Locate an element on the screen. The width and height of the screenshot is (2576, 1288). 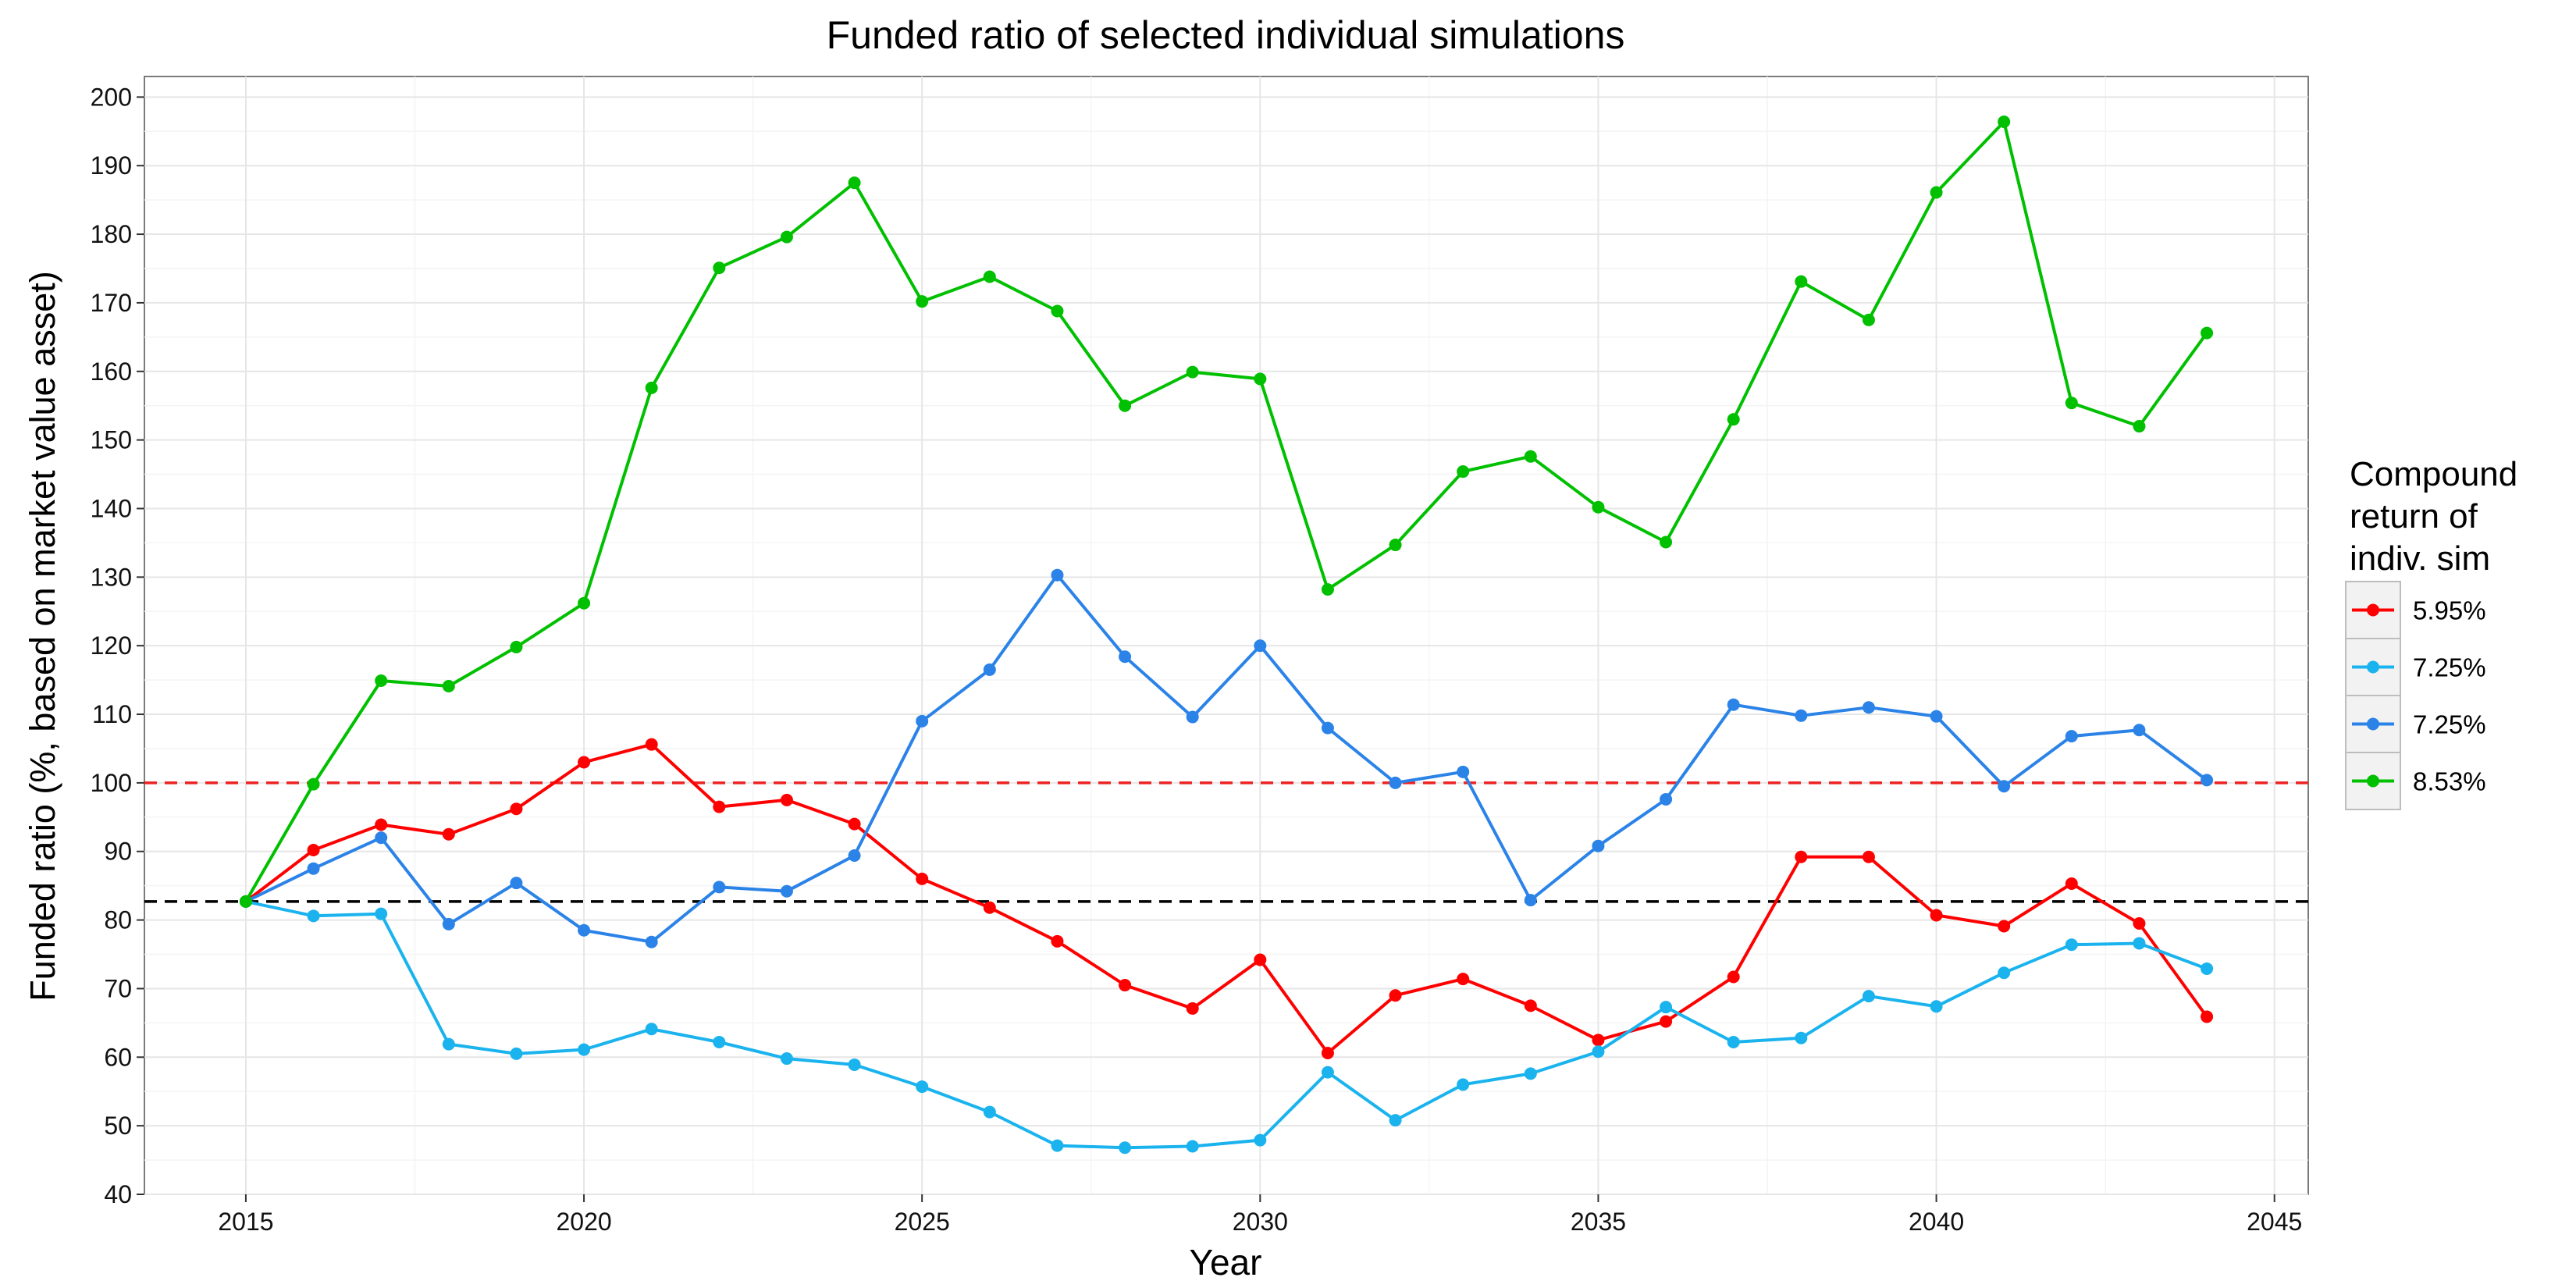
y-tick-label: 160 is located at coordinates (111, 372).